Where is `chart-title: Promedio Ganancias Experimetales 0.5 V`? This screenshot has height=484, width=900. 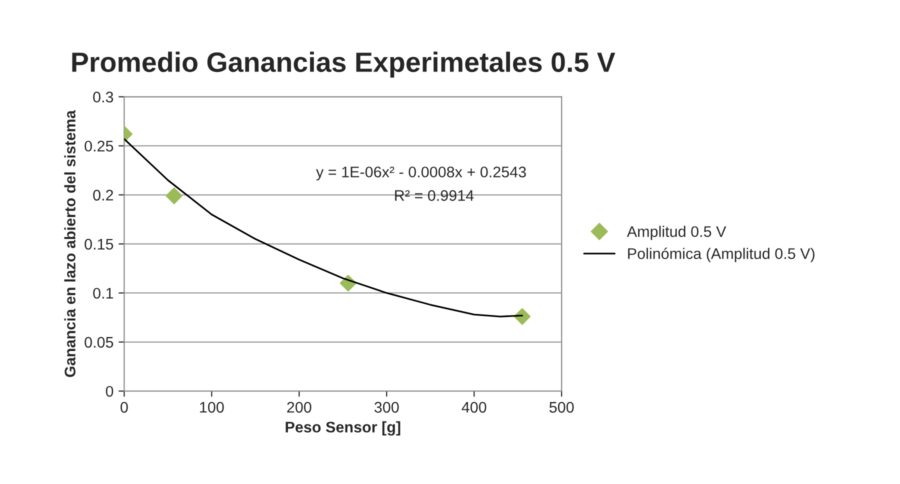
chart-title: Promedio Ganancias Experimetales 0.5 V is located at coordinates (344, 65).